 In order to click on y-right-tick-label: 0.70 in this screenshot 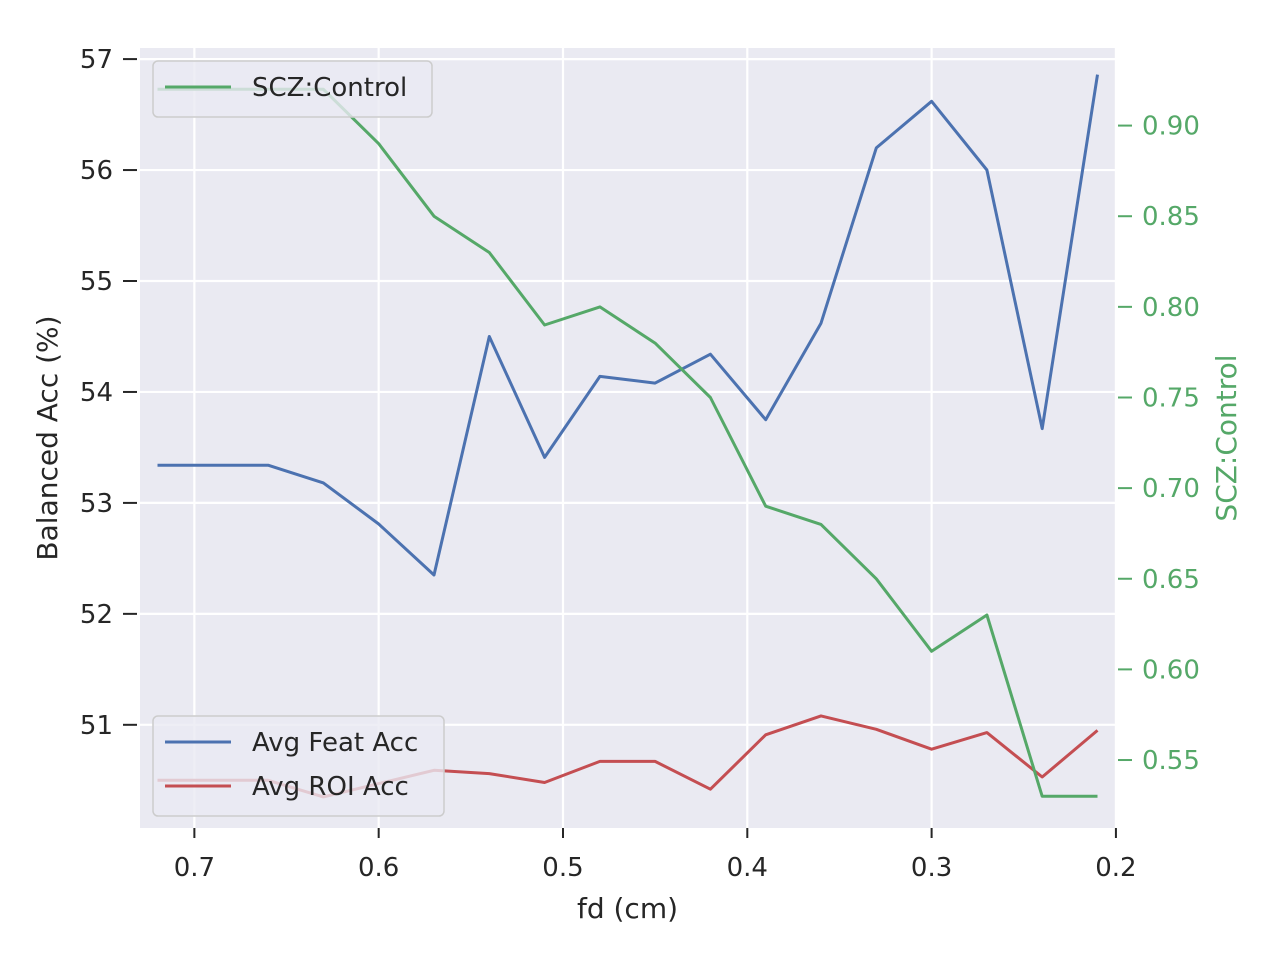, I will do `click(1171, 489)`.